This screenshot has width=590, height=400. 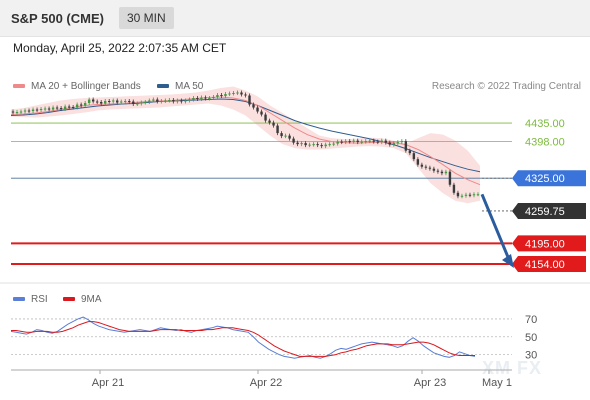 What do you see at coordinates (545, 212) in the screenshot?
I see `level-tag-text: 4259.75` at bounding box center [545, 212].